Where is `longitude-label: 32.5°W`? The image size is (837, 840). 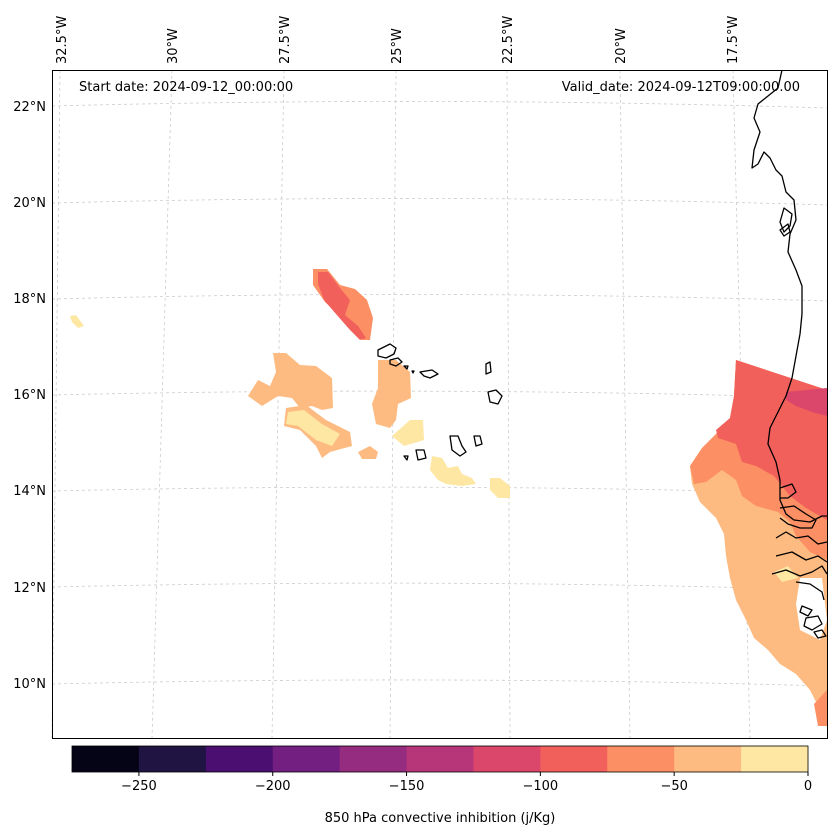 longitude-label: 32.5°W is located at coordinates (62, 40).